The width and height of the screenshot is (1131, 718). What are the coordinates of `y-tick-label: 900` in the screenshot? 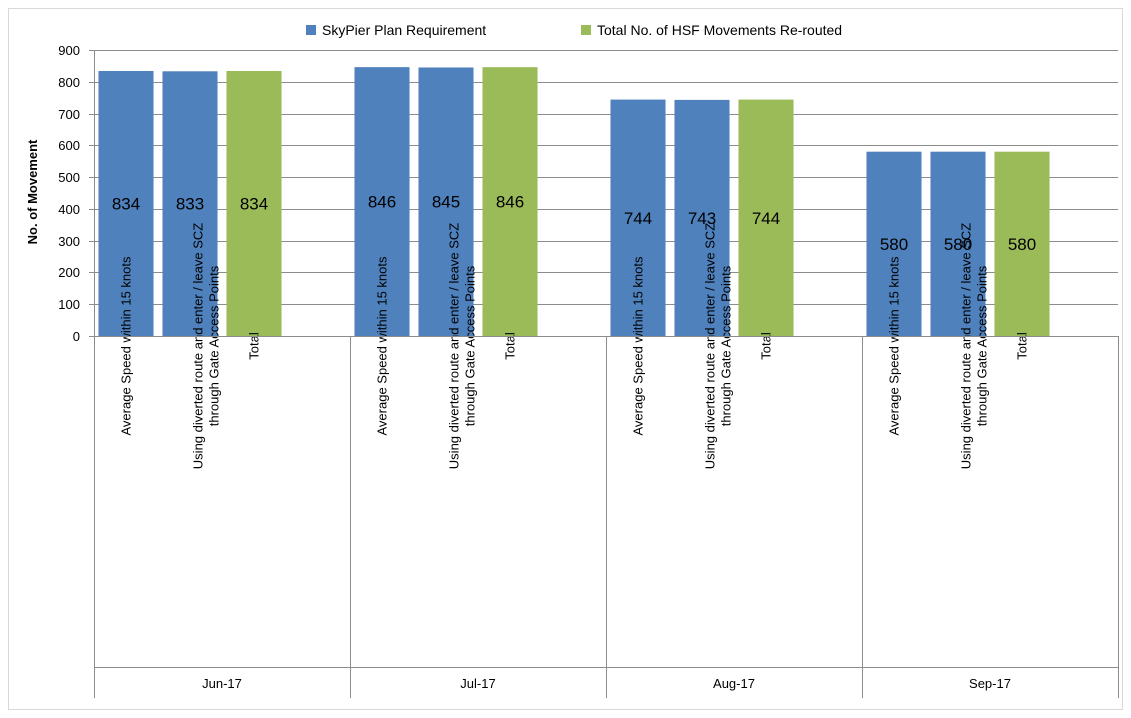 It's located at (69, 50).